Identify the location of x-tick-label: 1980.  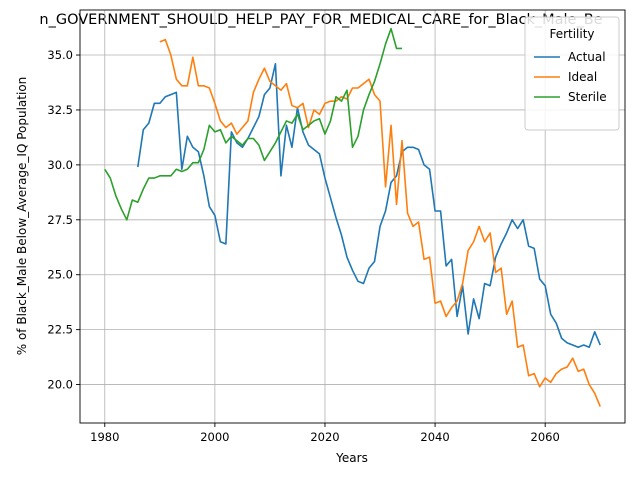
(104, 437).